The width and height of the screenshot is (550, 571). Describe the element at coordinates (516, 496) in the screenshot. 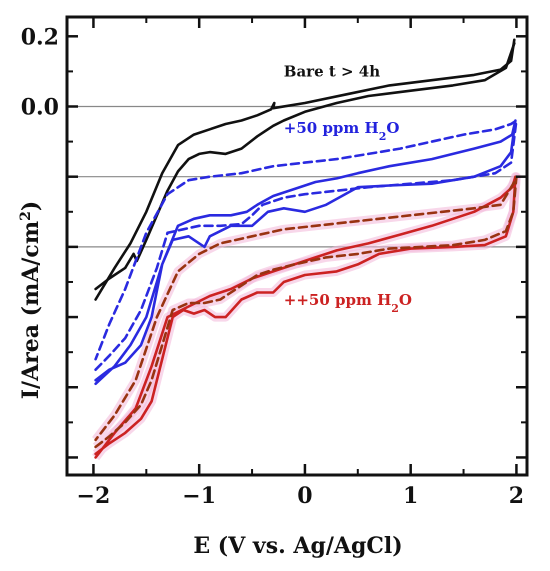

I see `x-tick-label-4: 2` at that location.